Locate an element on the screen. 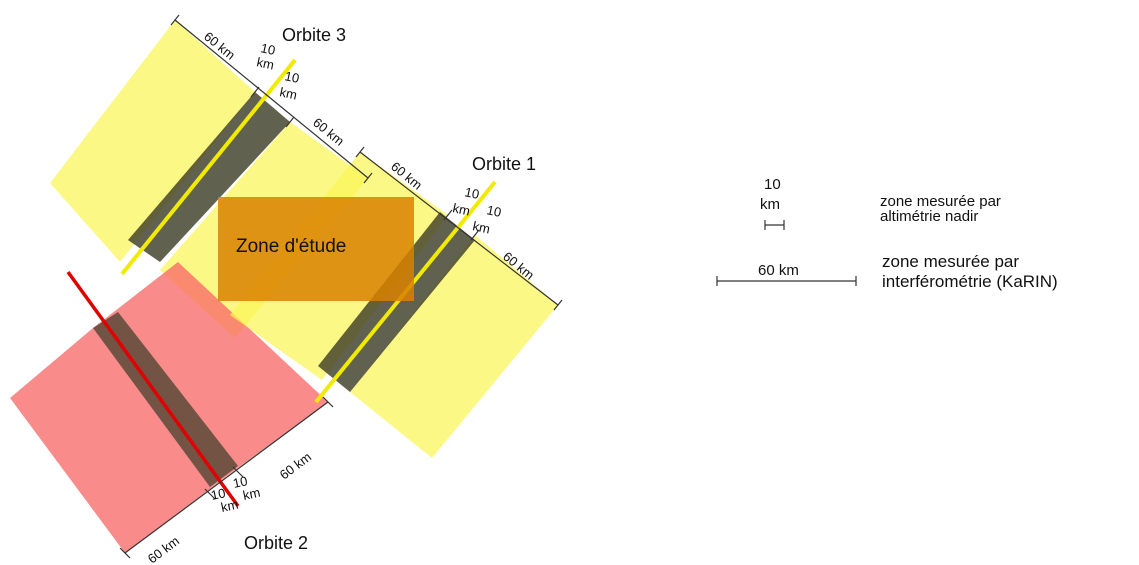 Image resolution: width=1139 pixels, height=565 pixels. orbit2-nadir-dim-b1: 10 is located at coordinates (240, 482).